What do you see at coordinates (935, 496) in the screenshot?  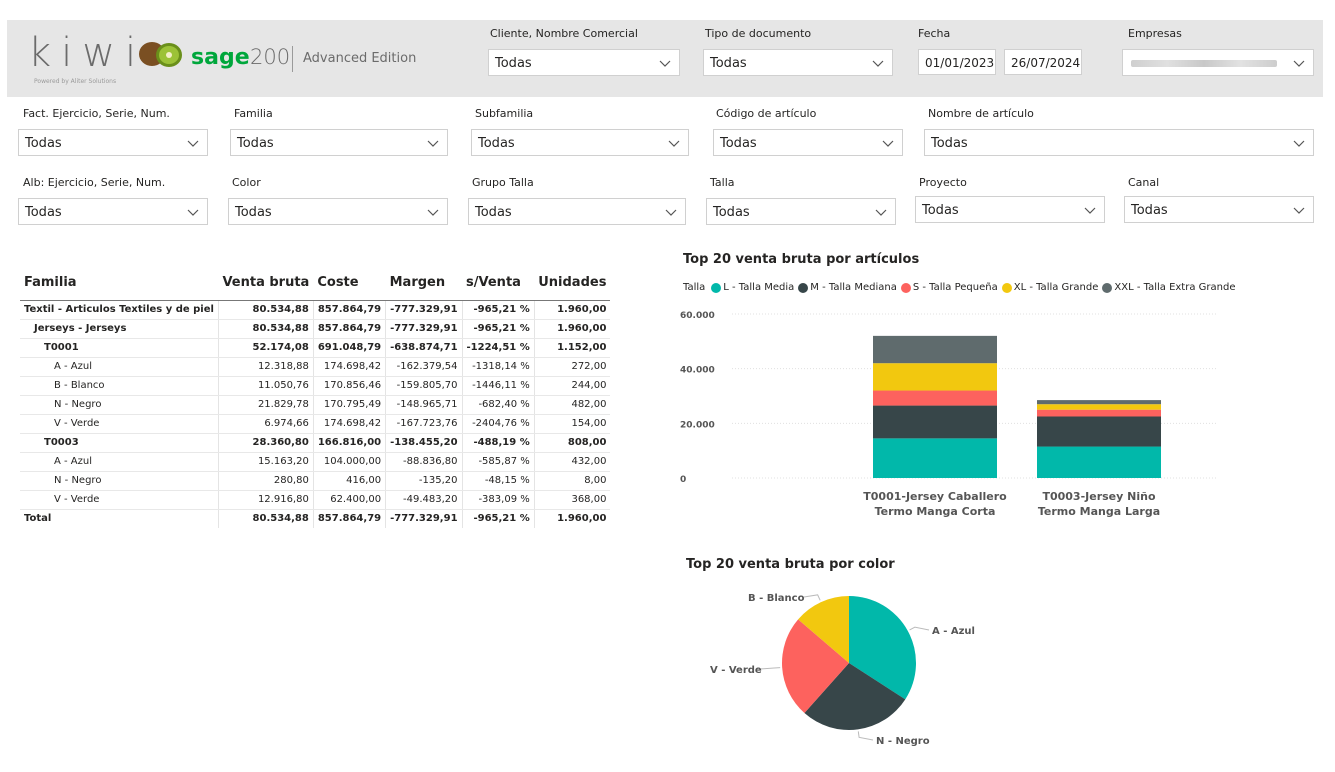 I see `x-tick-label: T0001-Jersey Caballero` at bounding box center [935, 496].